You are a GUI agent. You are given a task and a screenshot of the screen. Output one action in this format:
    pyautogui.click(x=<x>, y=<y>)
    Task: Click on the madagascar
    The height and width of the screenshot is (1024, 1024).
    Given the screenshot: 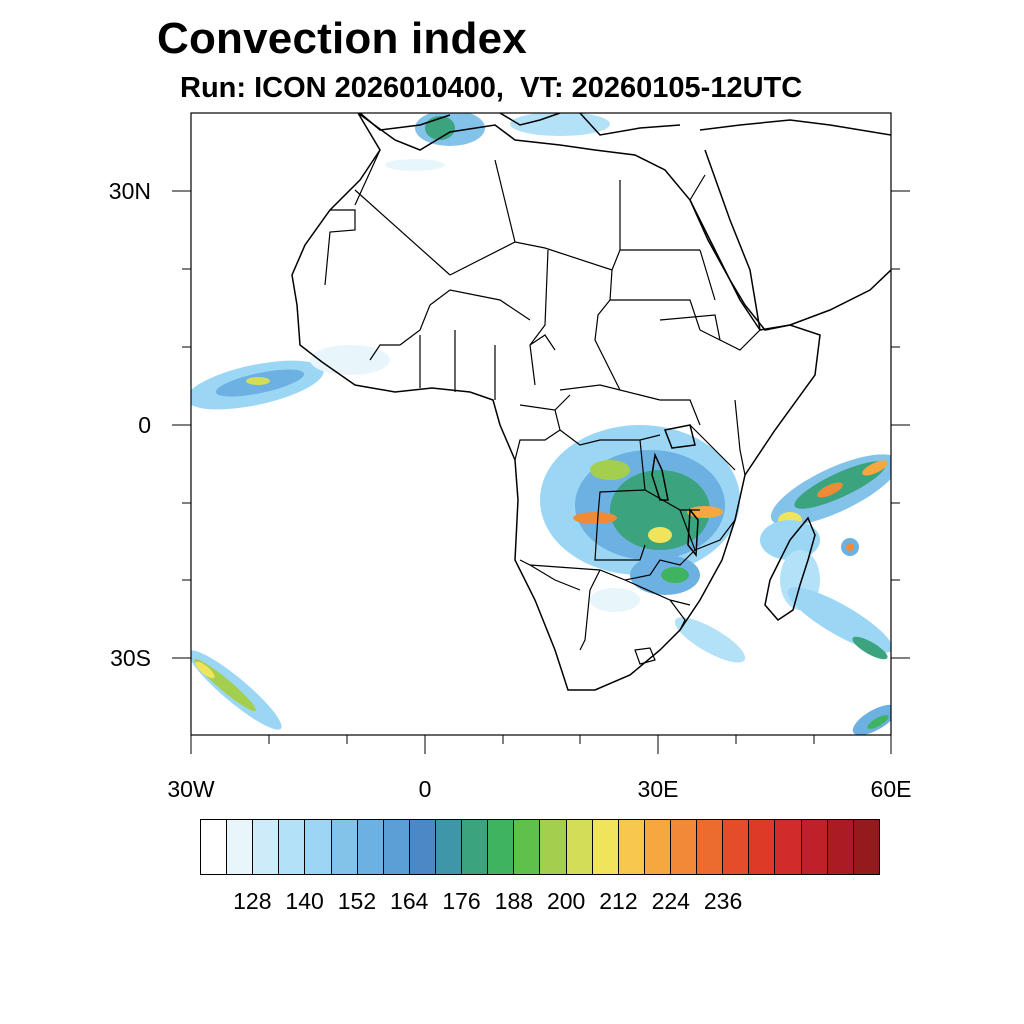 What is the action you would take?
    pyautogui.click(x=790, y=568)
    